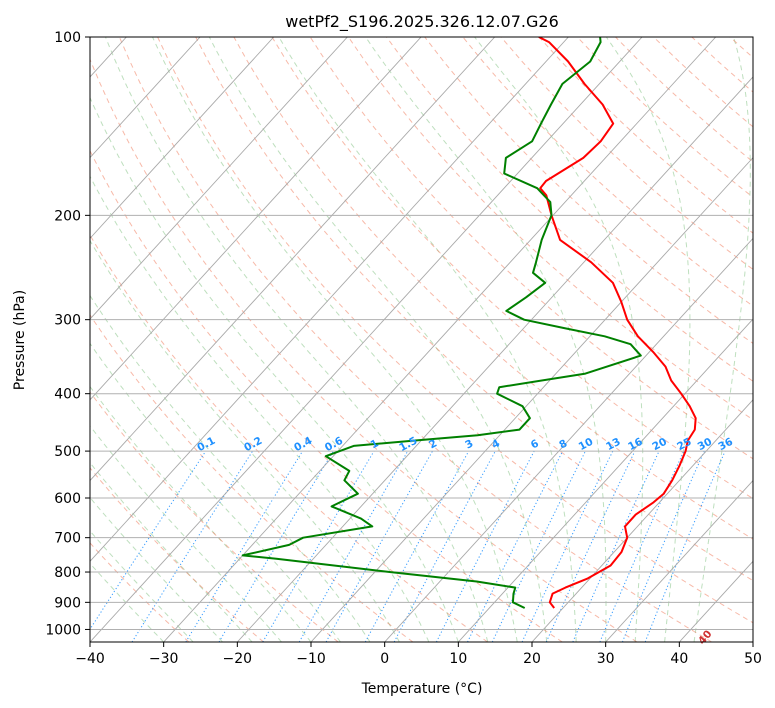 The width and height of the screenshot is (775, 708). I want to click on y-tick-label-1000: 1000, so click(63, 630).